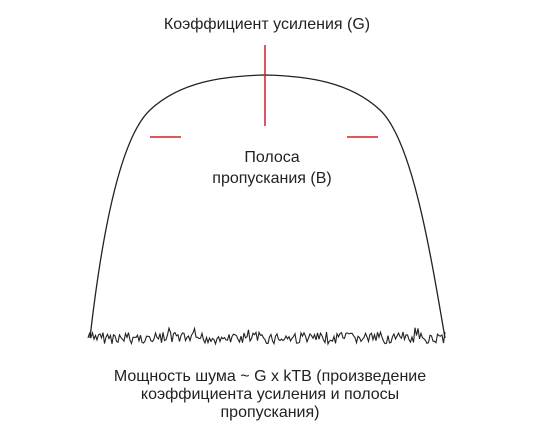 The height and width of the screenshot is (428, 560). I want to click on noise-label-line: пропускания), so click(270, 412).